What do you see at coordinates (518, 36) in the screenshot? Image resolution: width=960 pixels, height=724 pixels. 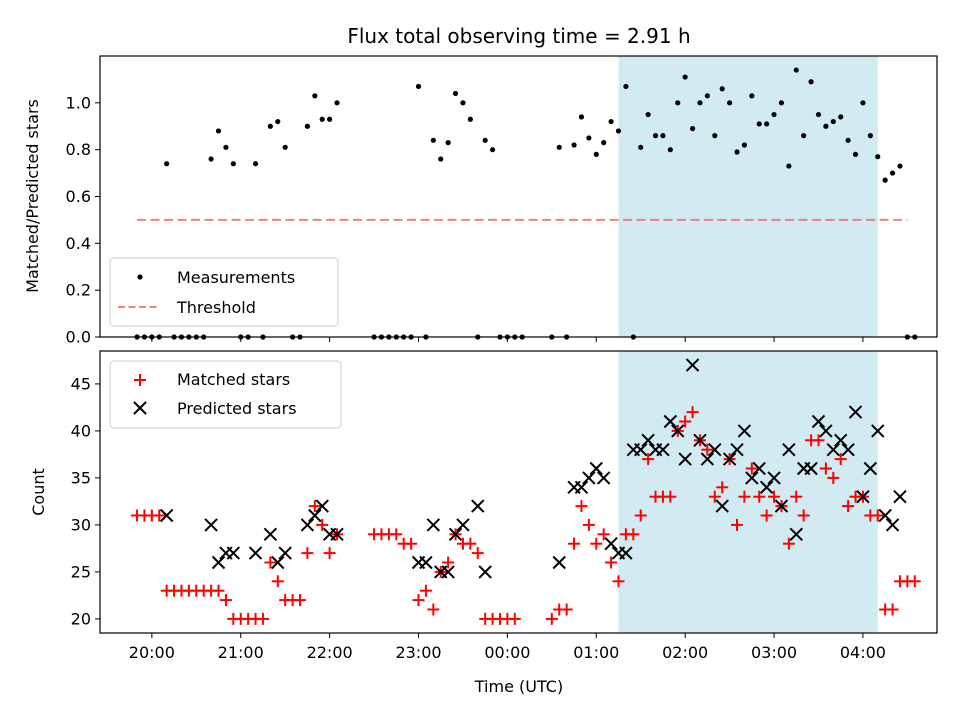 I see `chart-title: Flux total observing time = 2.91 h` at bounding box center [518, 36].